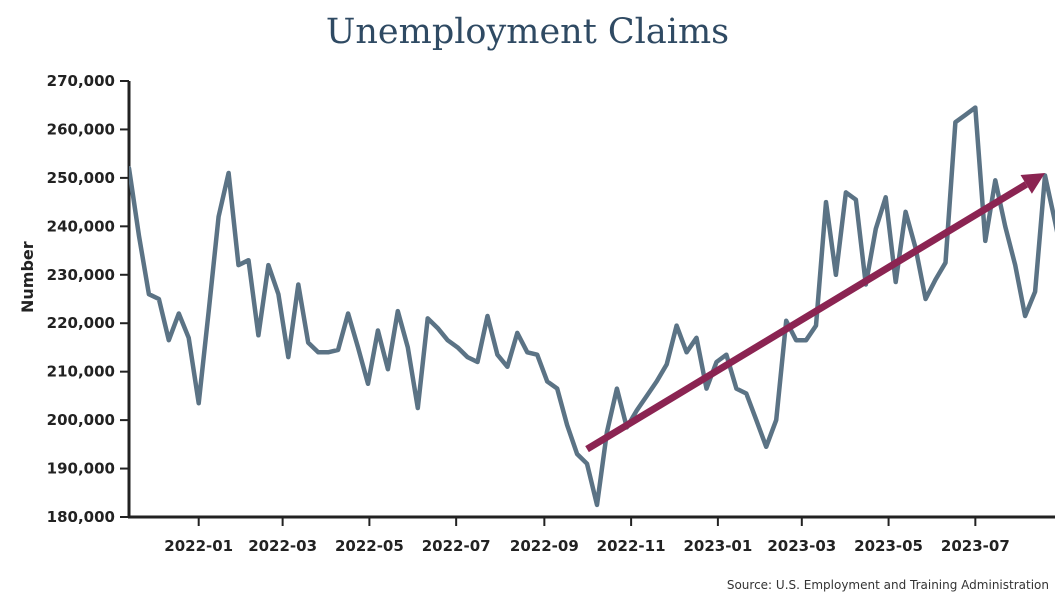  I want to click on y-tick-label: 240,000, so click(81, 226).